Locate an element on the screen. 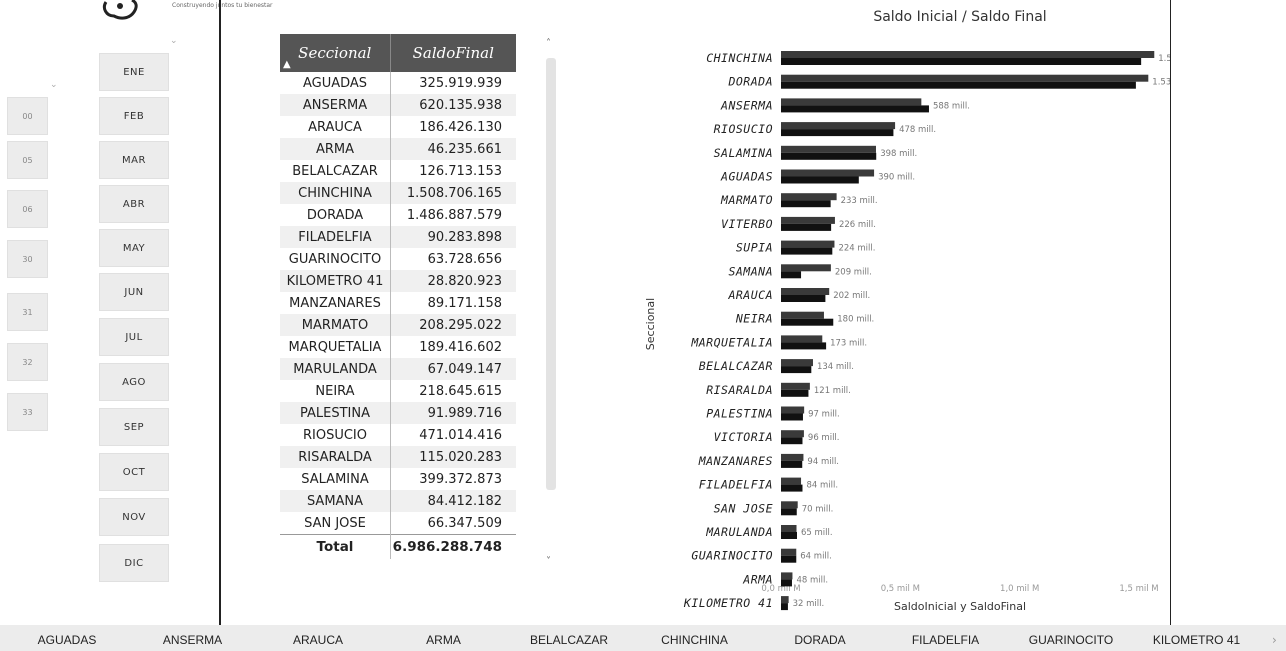 This screenshot has height=651, width=1286. day-05: 05 is located at coordinates (27, 160).